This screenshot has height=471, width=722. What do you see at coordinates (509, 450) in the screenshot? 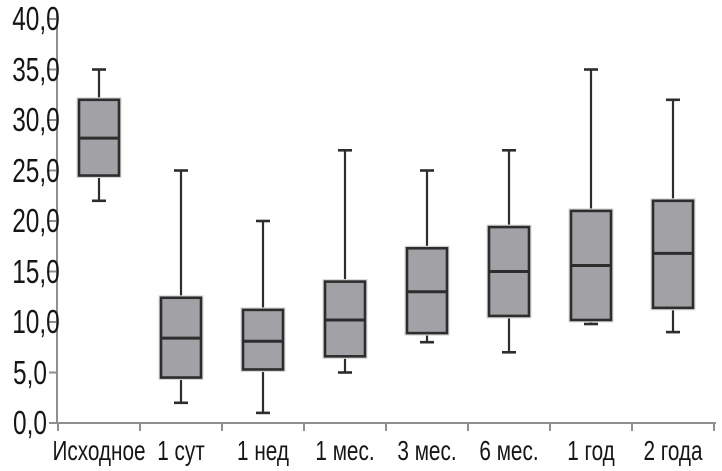
I see `x-category-label: 6 мес.` at bounding box center [509, 450].